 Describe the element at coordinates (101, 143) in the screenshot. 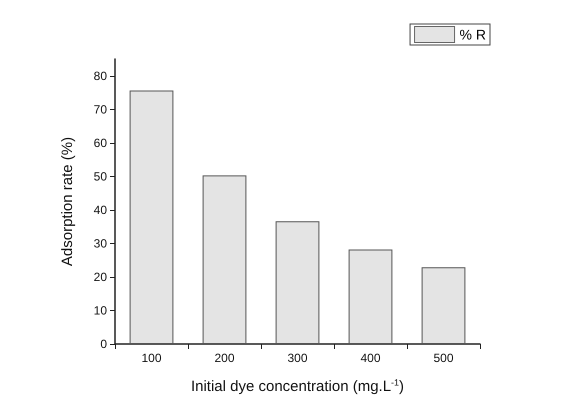

I see `y-tick-label: 60` at that location.